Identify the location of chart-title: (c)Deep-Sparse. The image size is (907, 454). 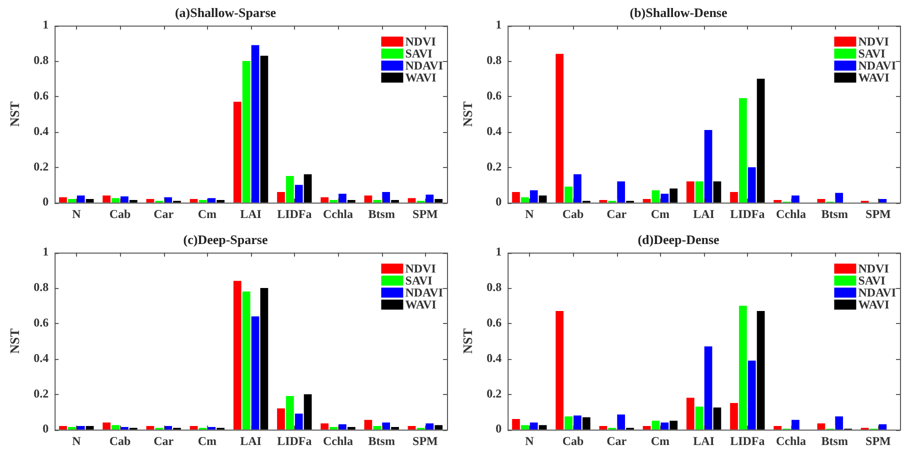
(225, 240).